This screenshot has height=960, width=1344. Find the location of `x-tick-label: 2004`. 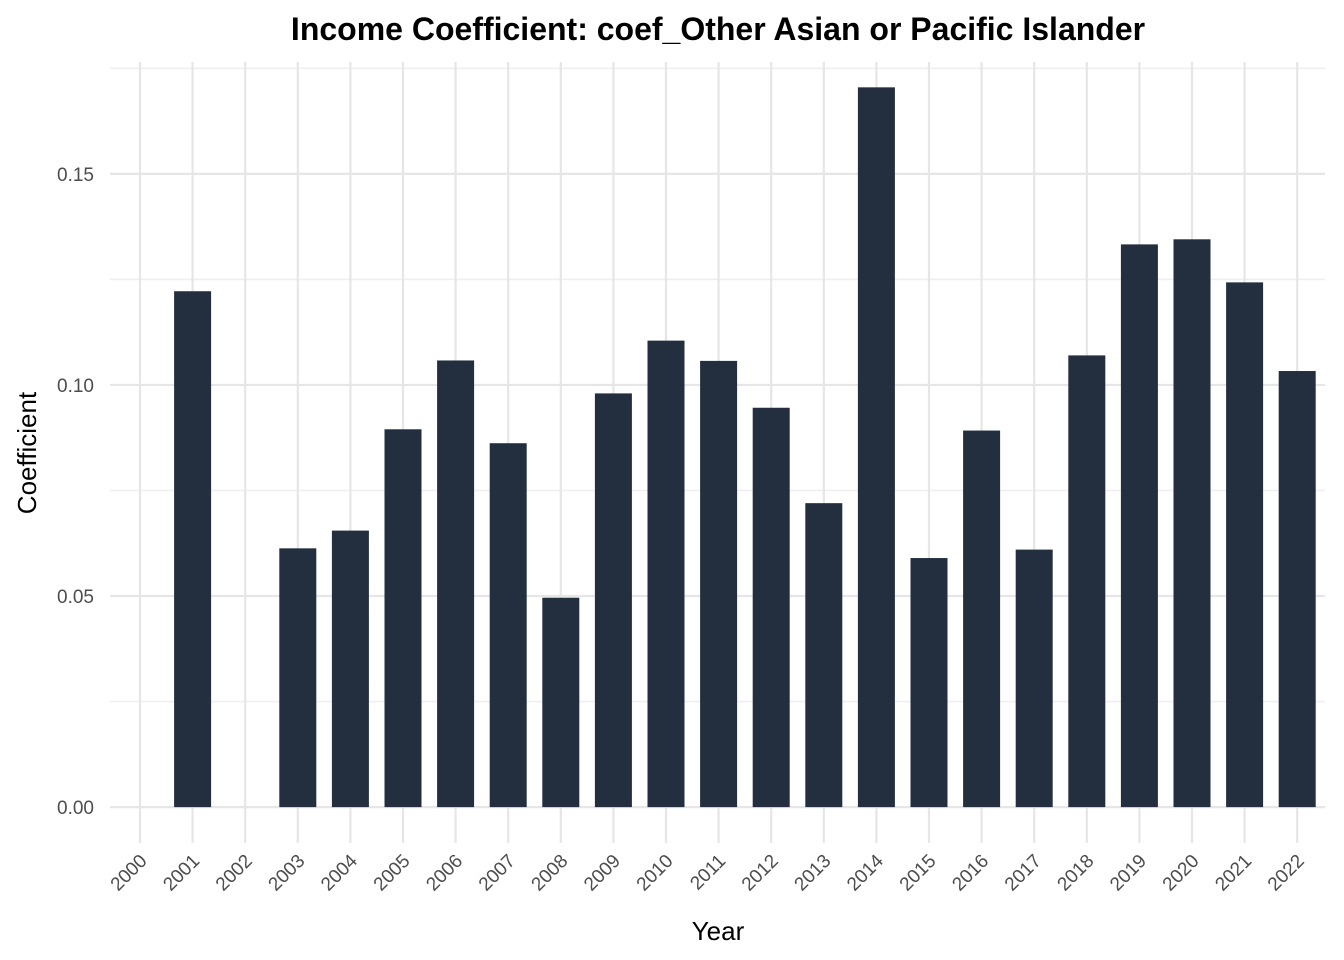

x-tick-label: 2004 is located at coordinates (339, 872).